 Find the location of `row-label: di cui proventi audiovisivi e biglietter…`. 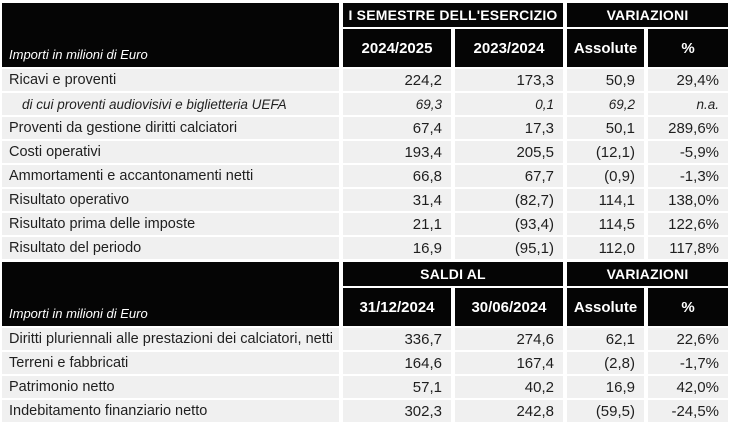

row-label: di cui proventi audiovisivi e biglietter… is located at coordinates (170, 104).